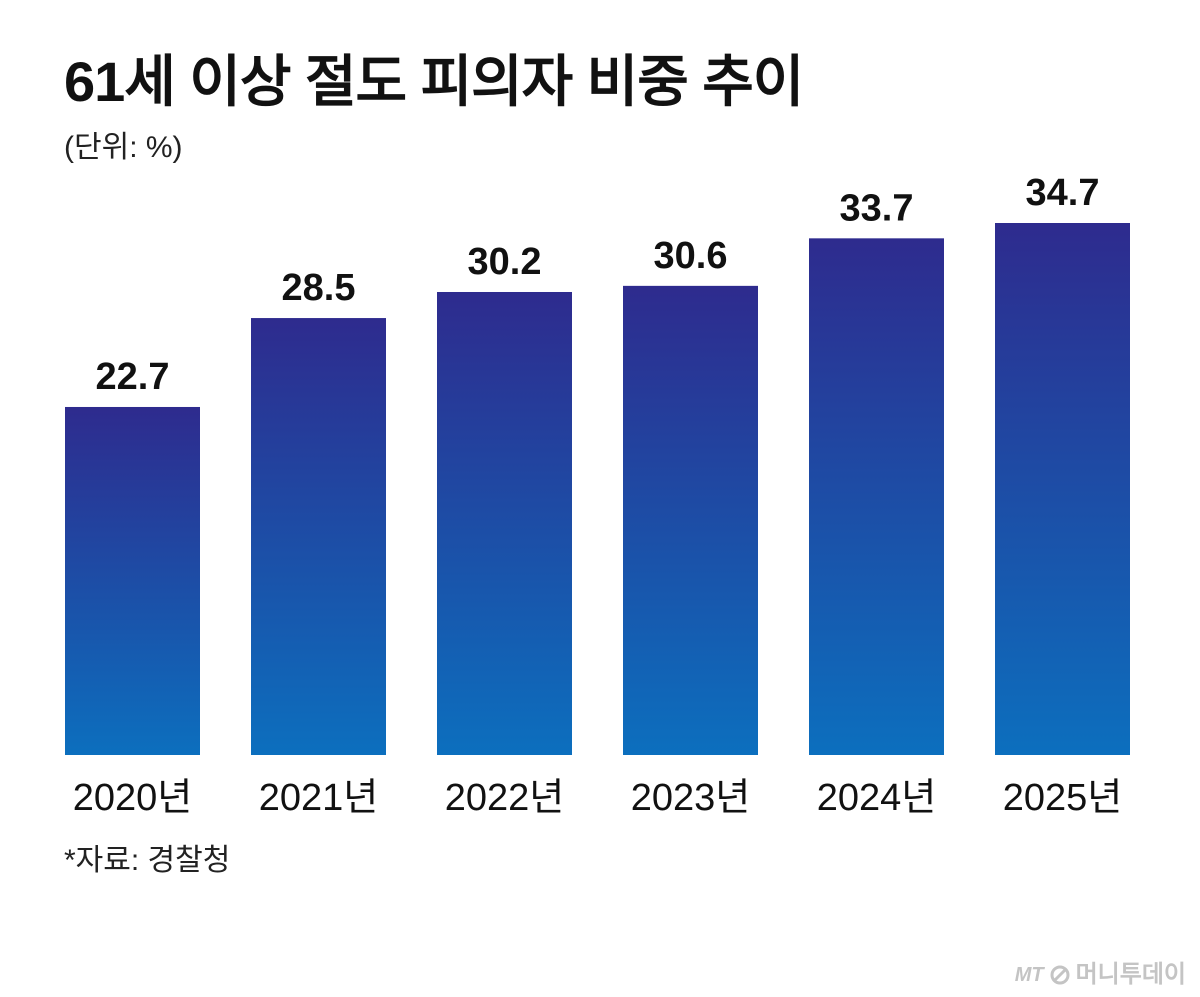 Image resolution: width=1200 pixels, height=997 pixels. What do you see at coordinates (877, 798) in the screenshot?
I see `x-tick-label: 2024년` at bounding box center [877, 798].